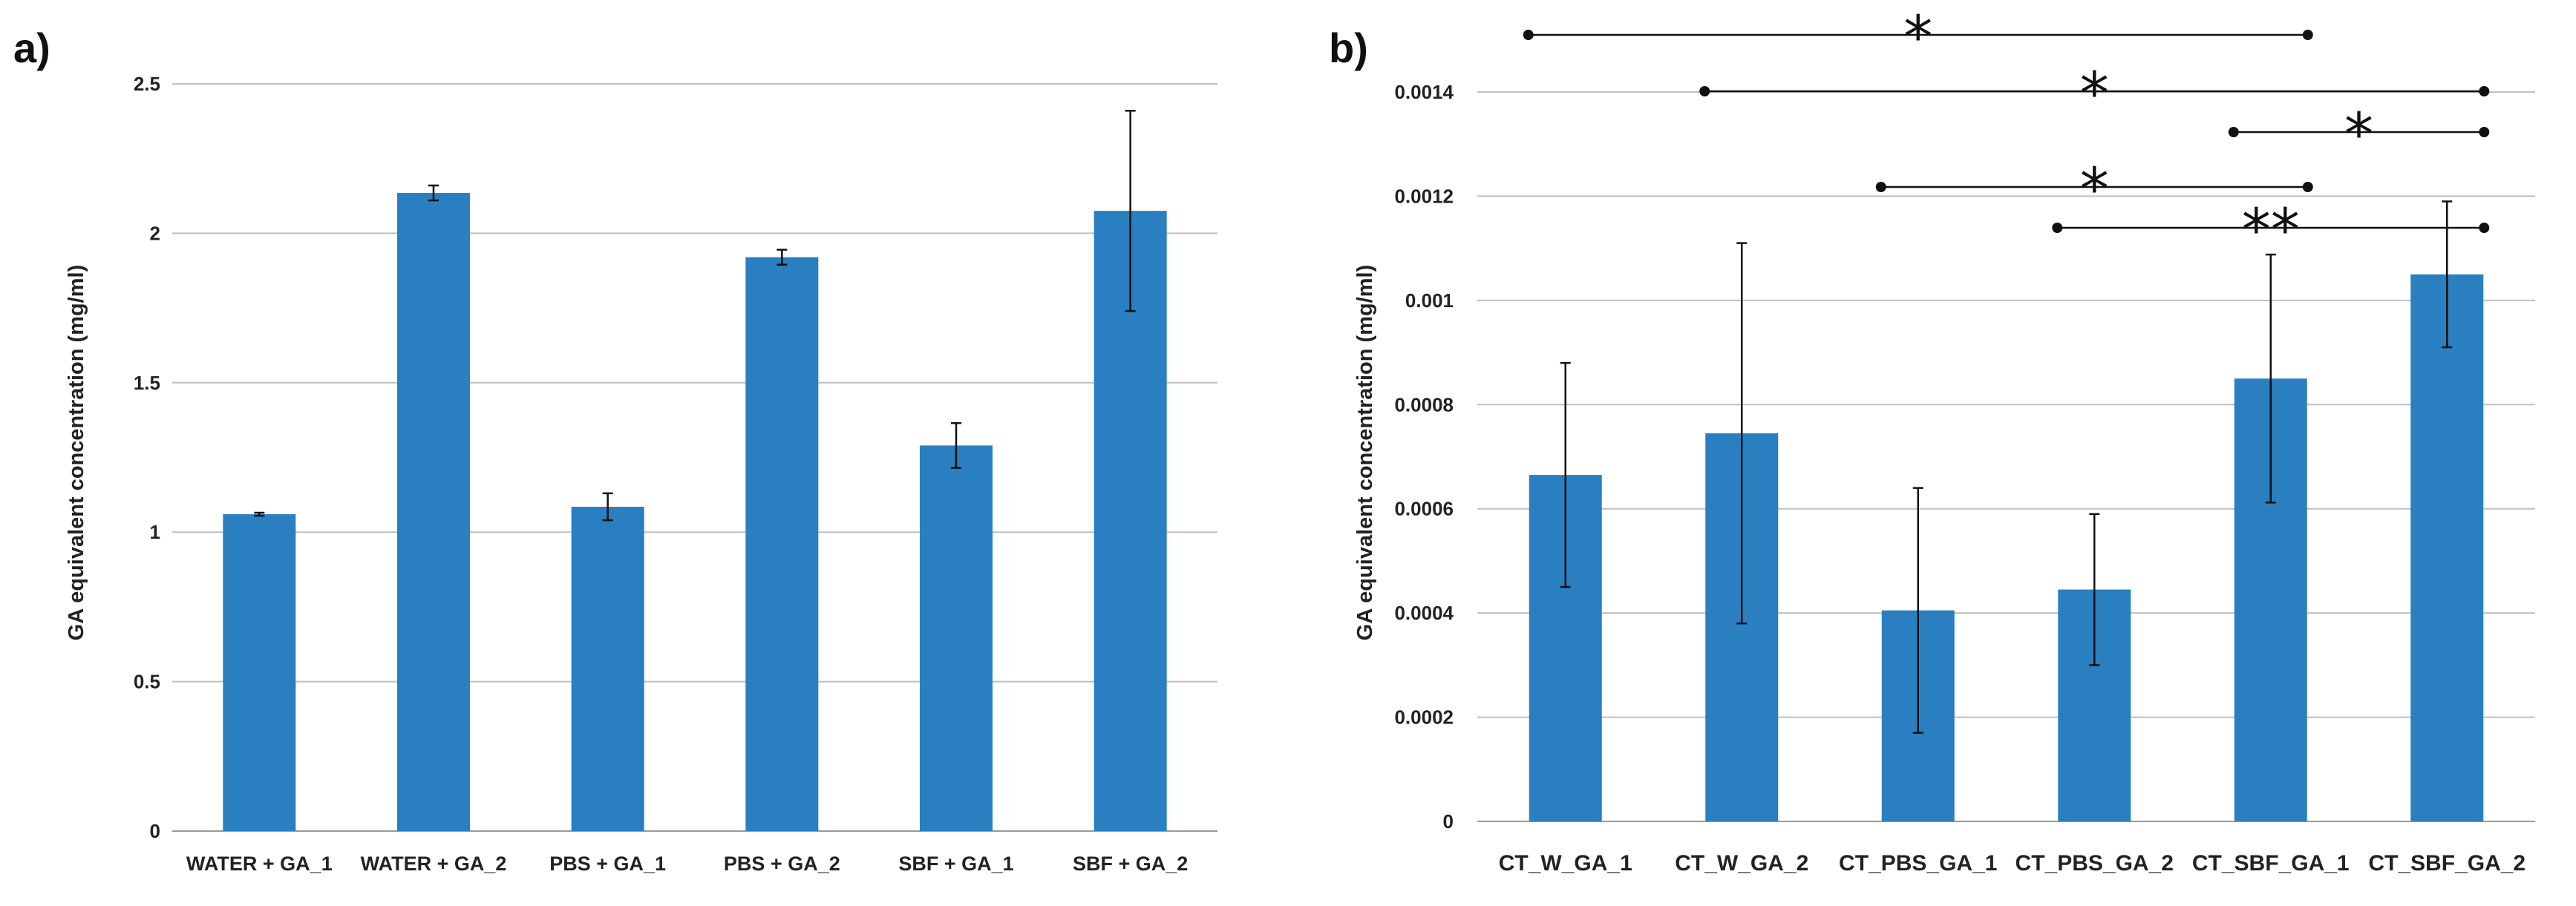  Describe the element at coordinates (1424, 509) in the screenshot. I see `y-tick-label: 0.0006` at that location.